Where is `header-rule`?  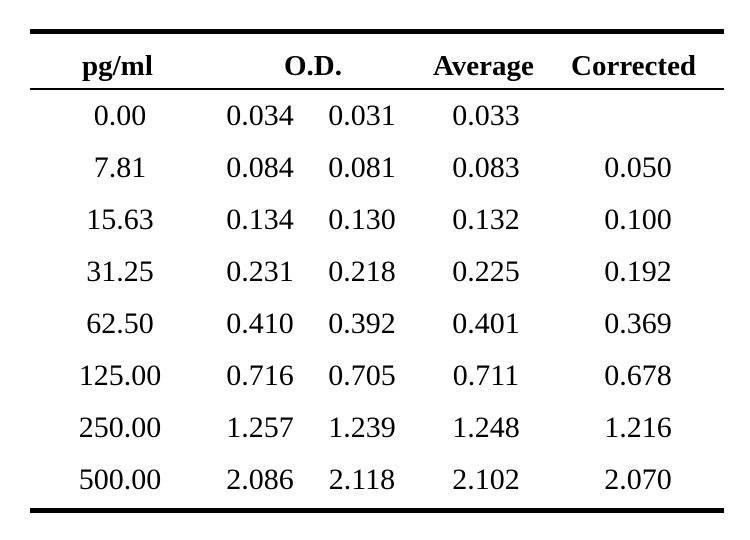
header-rule is located at coordinates (377, 89).